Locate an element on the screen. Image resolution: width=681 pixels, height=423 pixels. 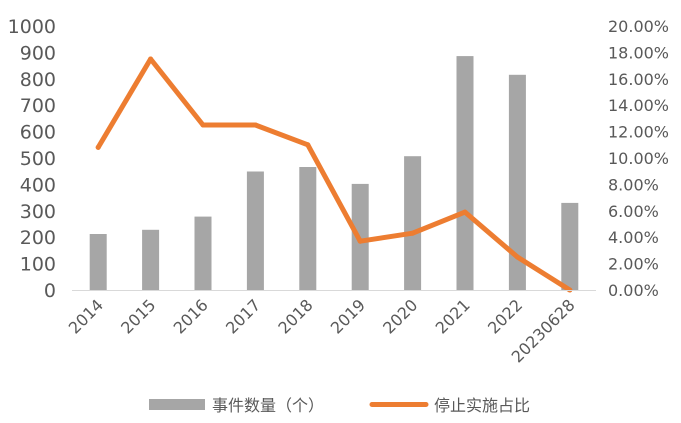
line-point-2018 is located at coordinates (308, 145).